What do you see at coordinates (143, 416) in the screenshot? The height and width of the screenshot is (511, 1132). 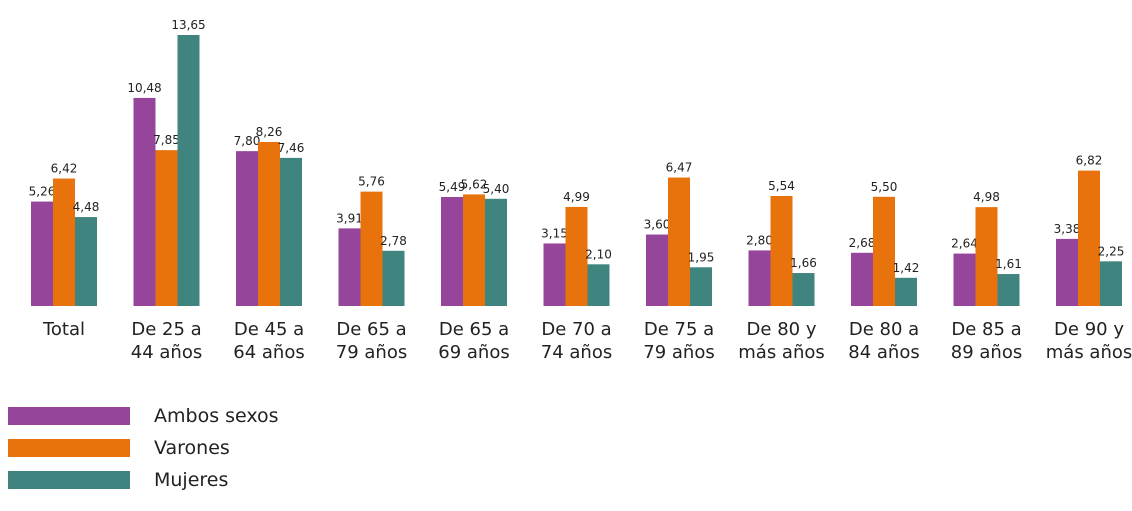 I see `legend-item-ambos-sexos: Ambos sexos` at bounding box center [143, 416].